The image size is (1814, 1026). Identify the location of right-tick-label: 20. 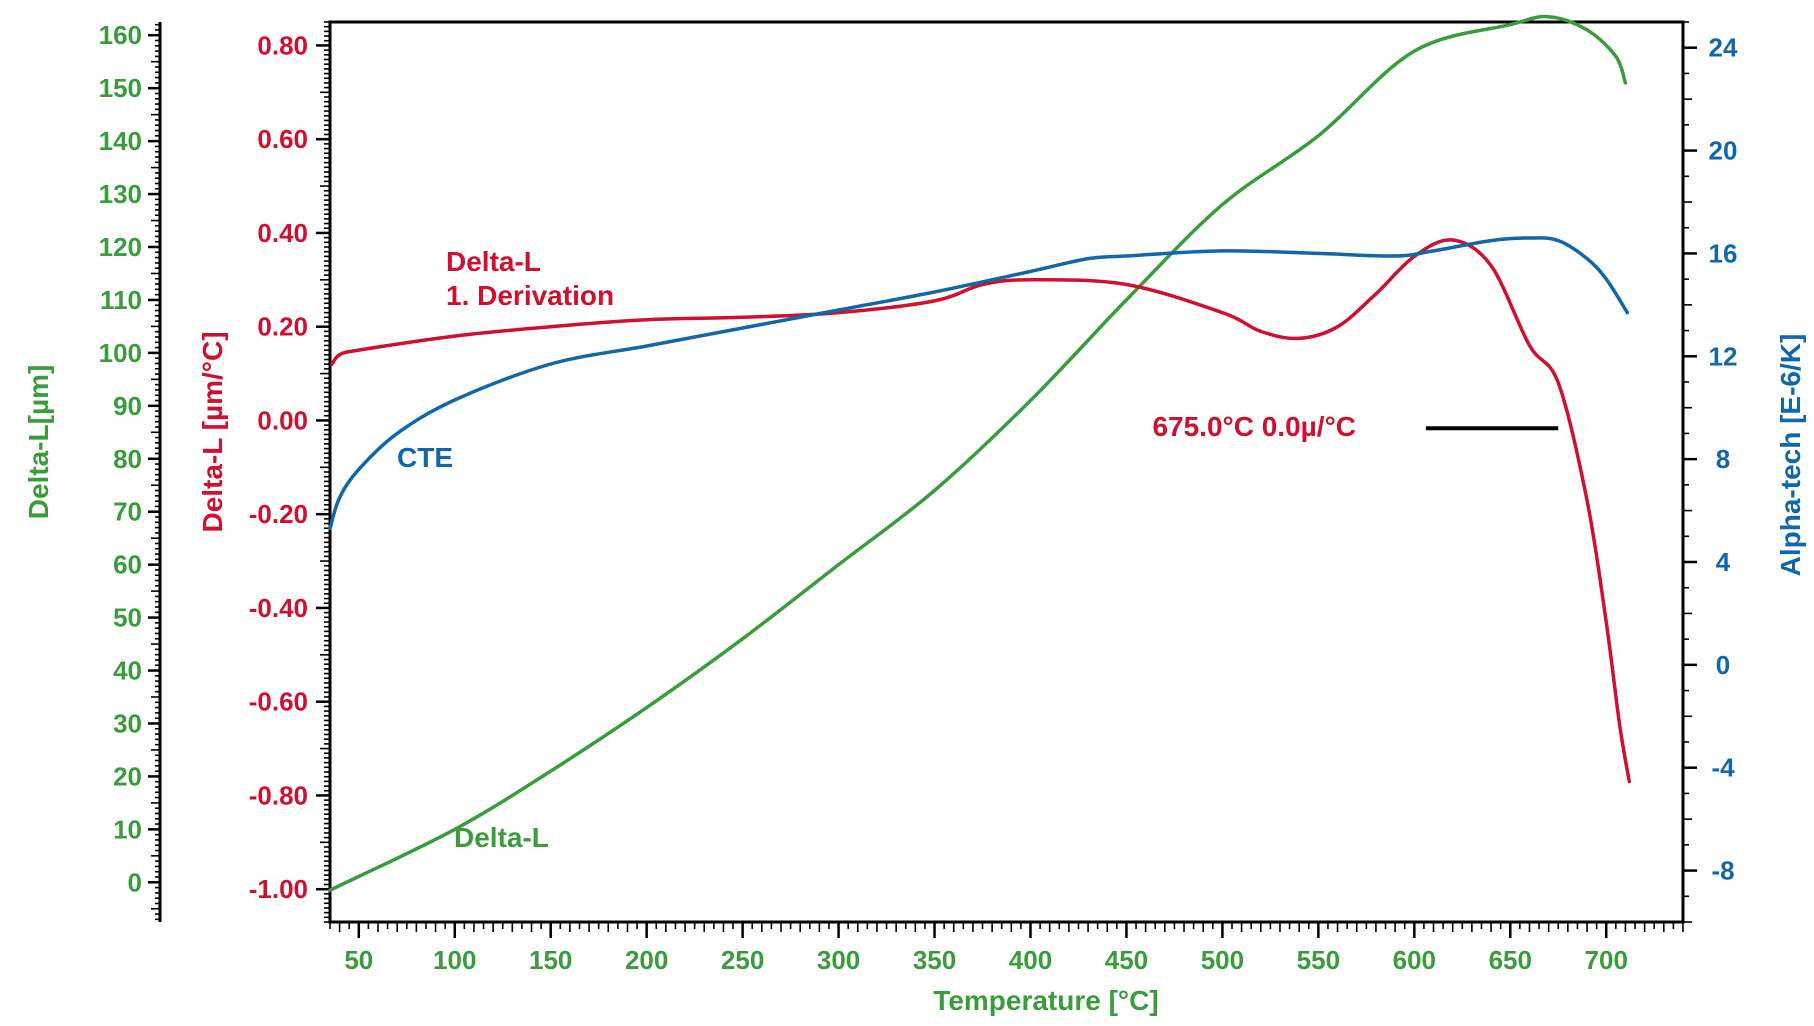
(1723, 151).